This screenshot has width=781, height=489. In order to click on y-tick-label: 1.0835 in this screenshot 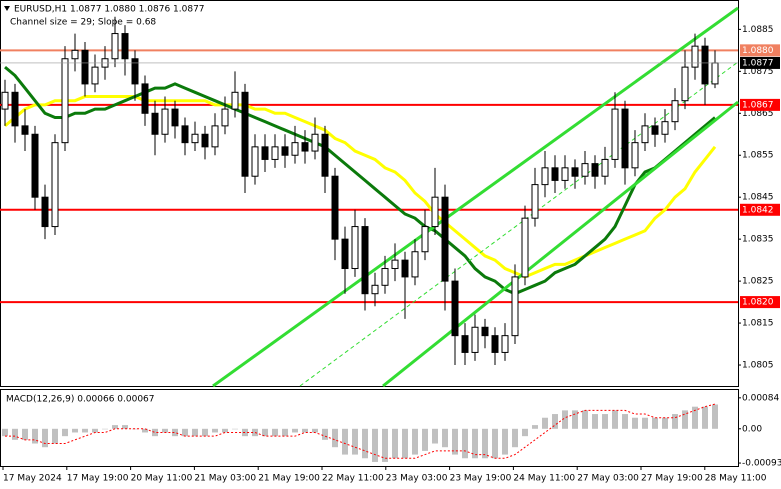, I will do `click(758, 240)`.